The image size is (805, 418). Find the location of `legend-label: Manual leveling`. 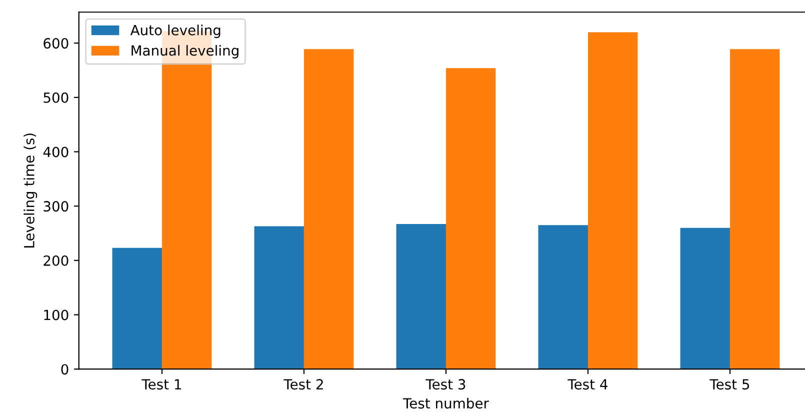

legend-label: Manual leveling is located at coordinates (185, 51).